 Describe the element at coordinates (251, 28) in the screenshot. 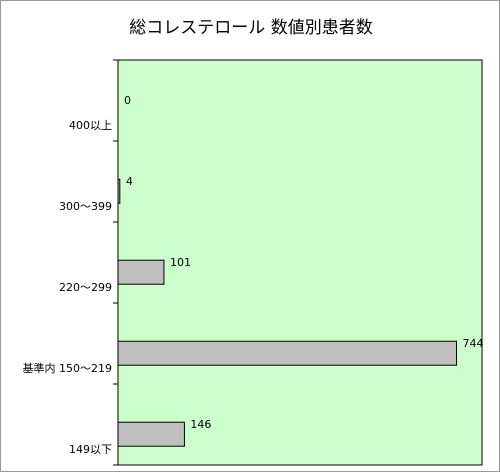

I see `chart-title: 総コレステロール 数値別患者数` at that location.